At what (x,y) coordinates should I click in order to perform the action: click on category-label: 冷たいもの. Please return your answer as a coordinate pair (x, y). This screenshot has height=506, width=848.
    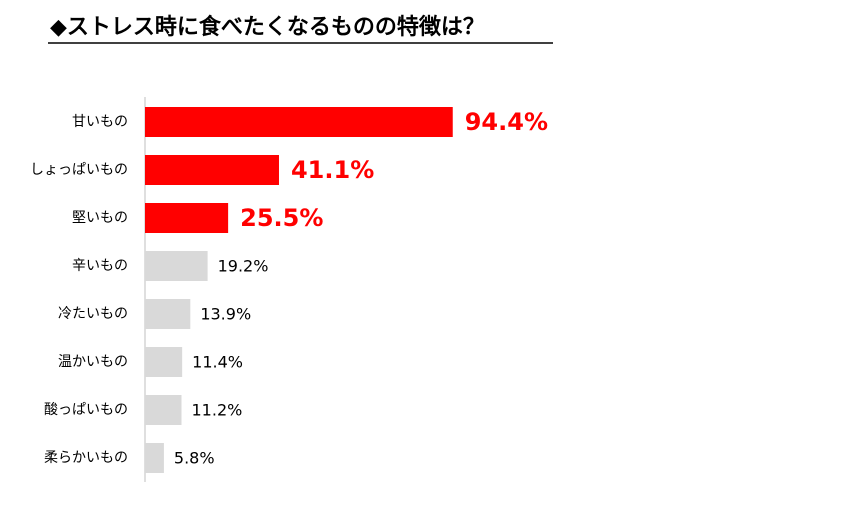
    Looking at the image, I should click on (93, 314).